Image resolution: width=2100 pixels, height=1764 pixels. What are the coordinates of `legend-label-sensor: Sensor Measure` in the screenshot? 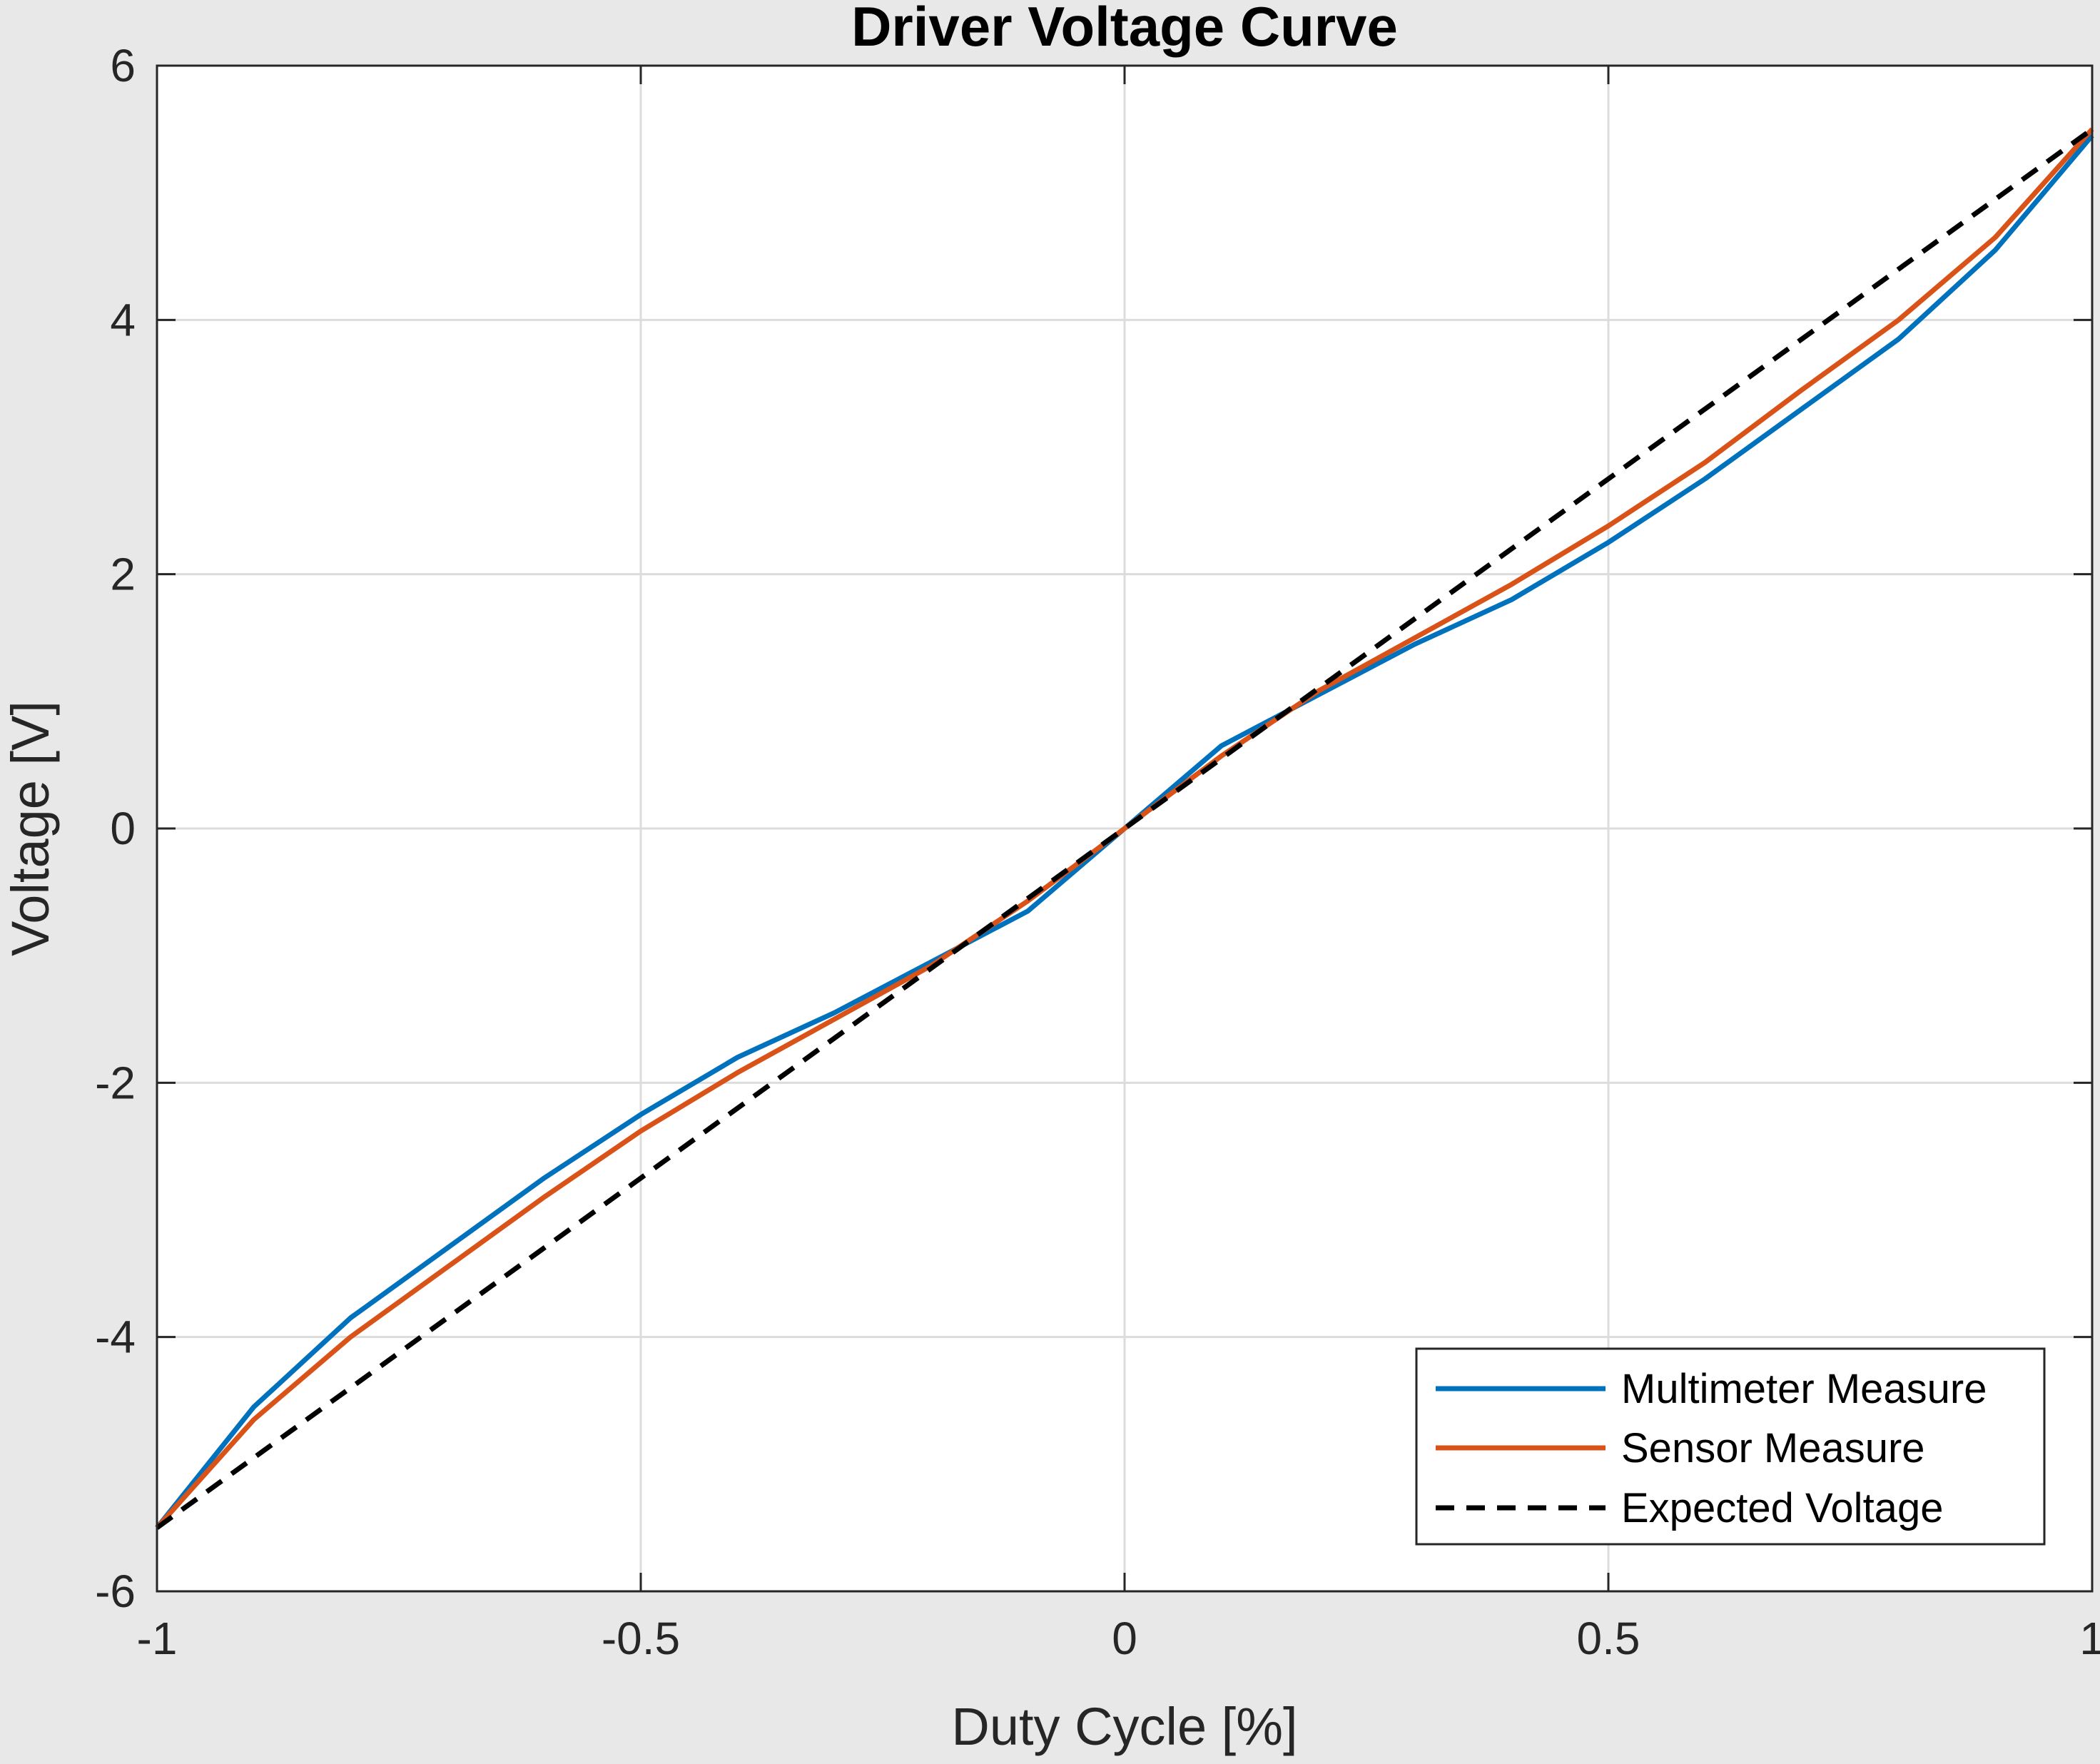 It's located at (1773, 1448).